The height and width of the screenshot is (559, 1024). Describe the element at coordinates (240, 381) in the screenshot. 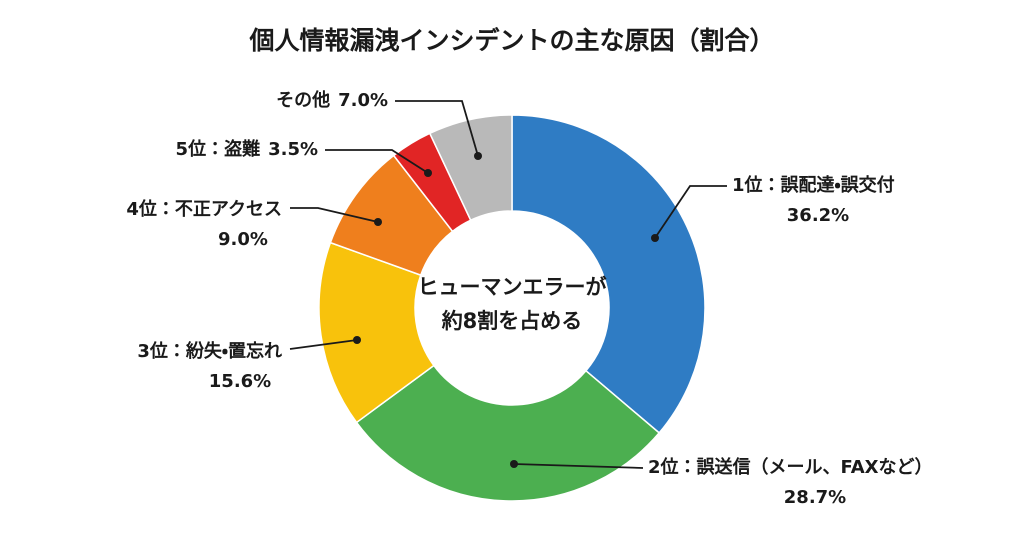

I see `value-label: 15.6%` at that location.